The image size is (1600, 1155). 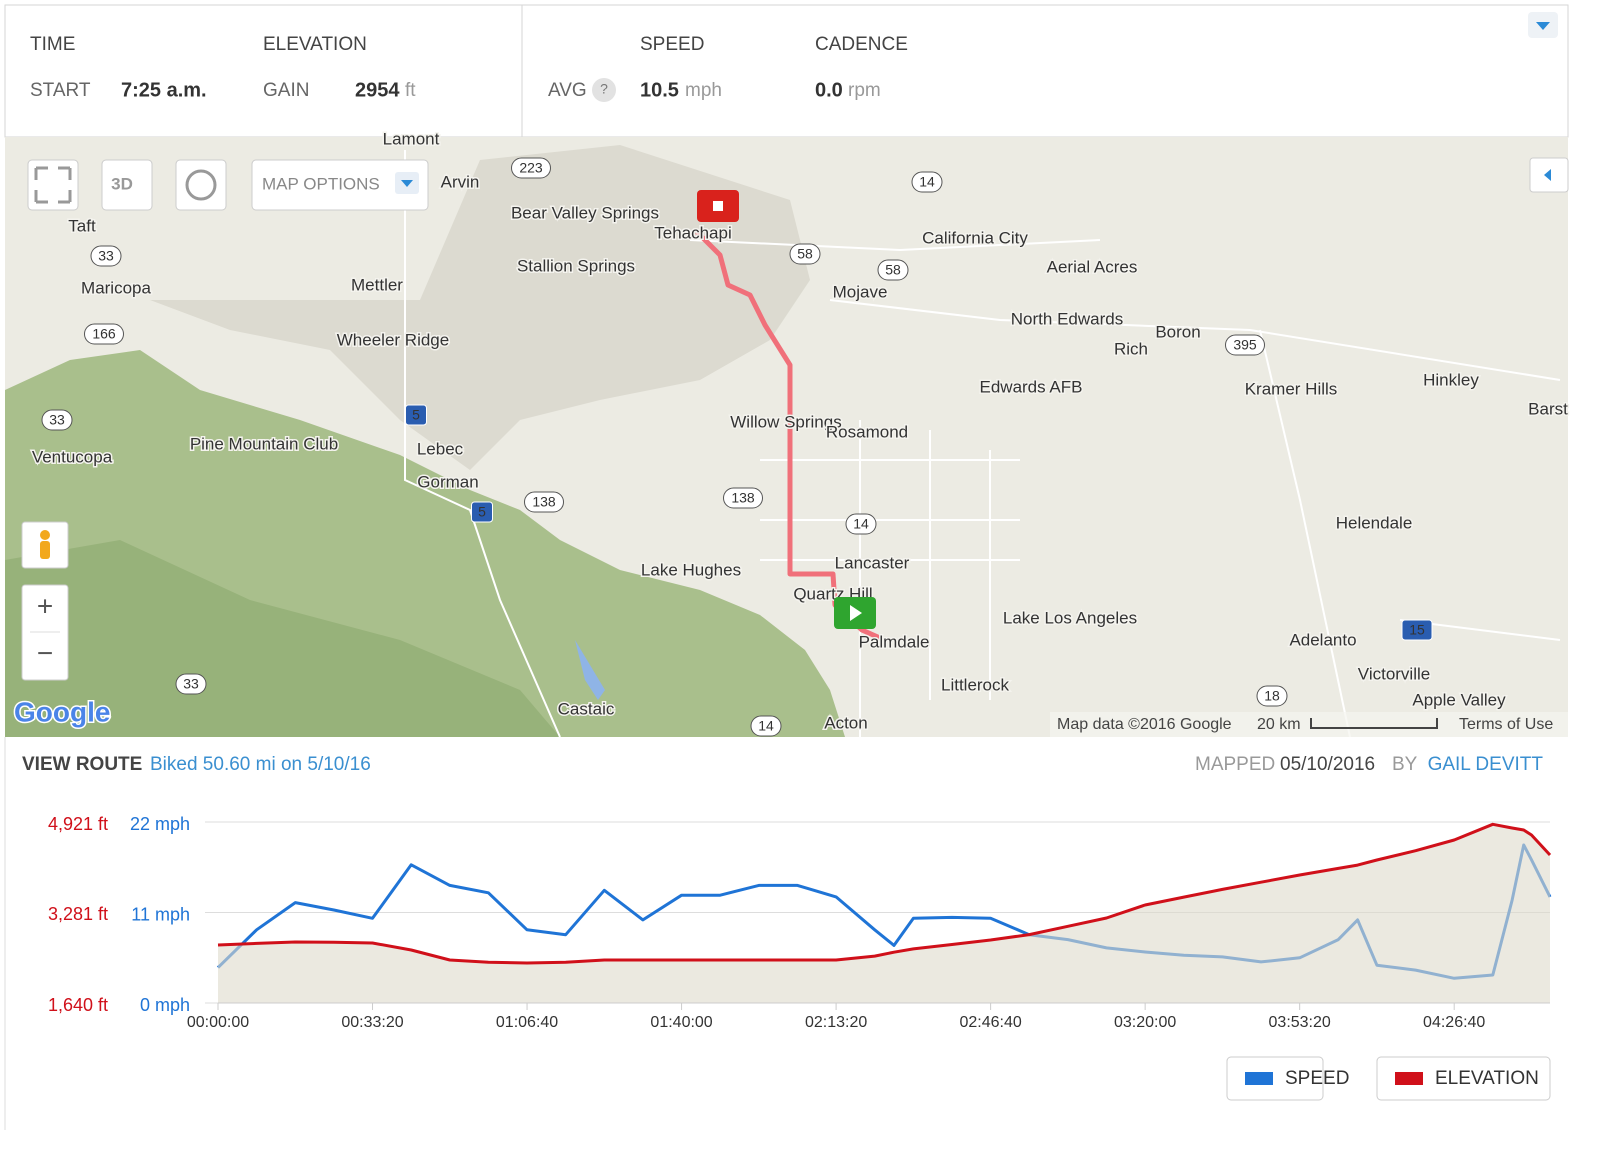 What do you see at coordinates (78, 824) in the screenshot?
I see `y-tick-label: 4,921 ft` at bounding box center [78, 824].